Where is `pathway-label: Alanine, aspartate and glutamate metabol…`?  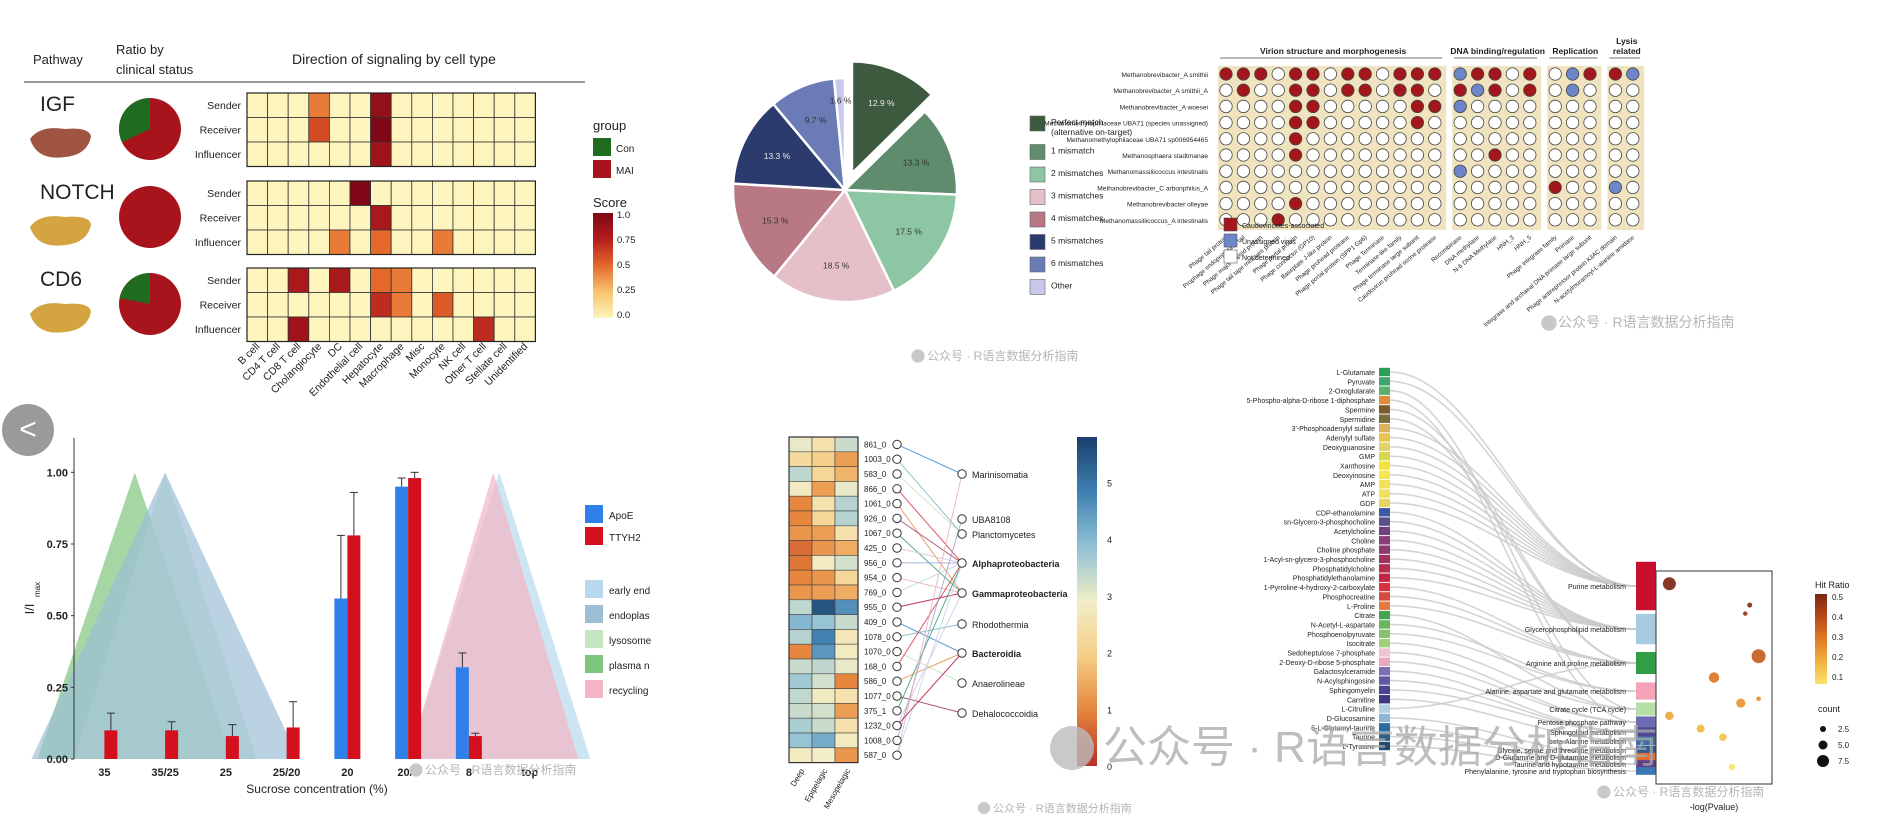
pathway-label: Alanine, aspartate and glutamate metabol… is located at coordinates (1556, 692).